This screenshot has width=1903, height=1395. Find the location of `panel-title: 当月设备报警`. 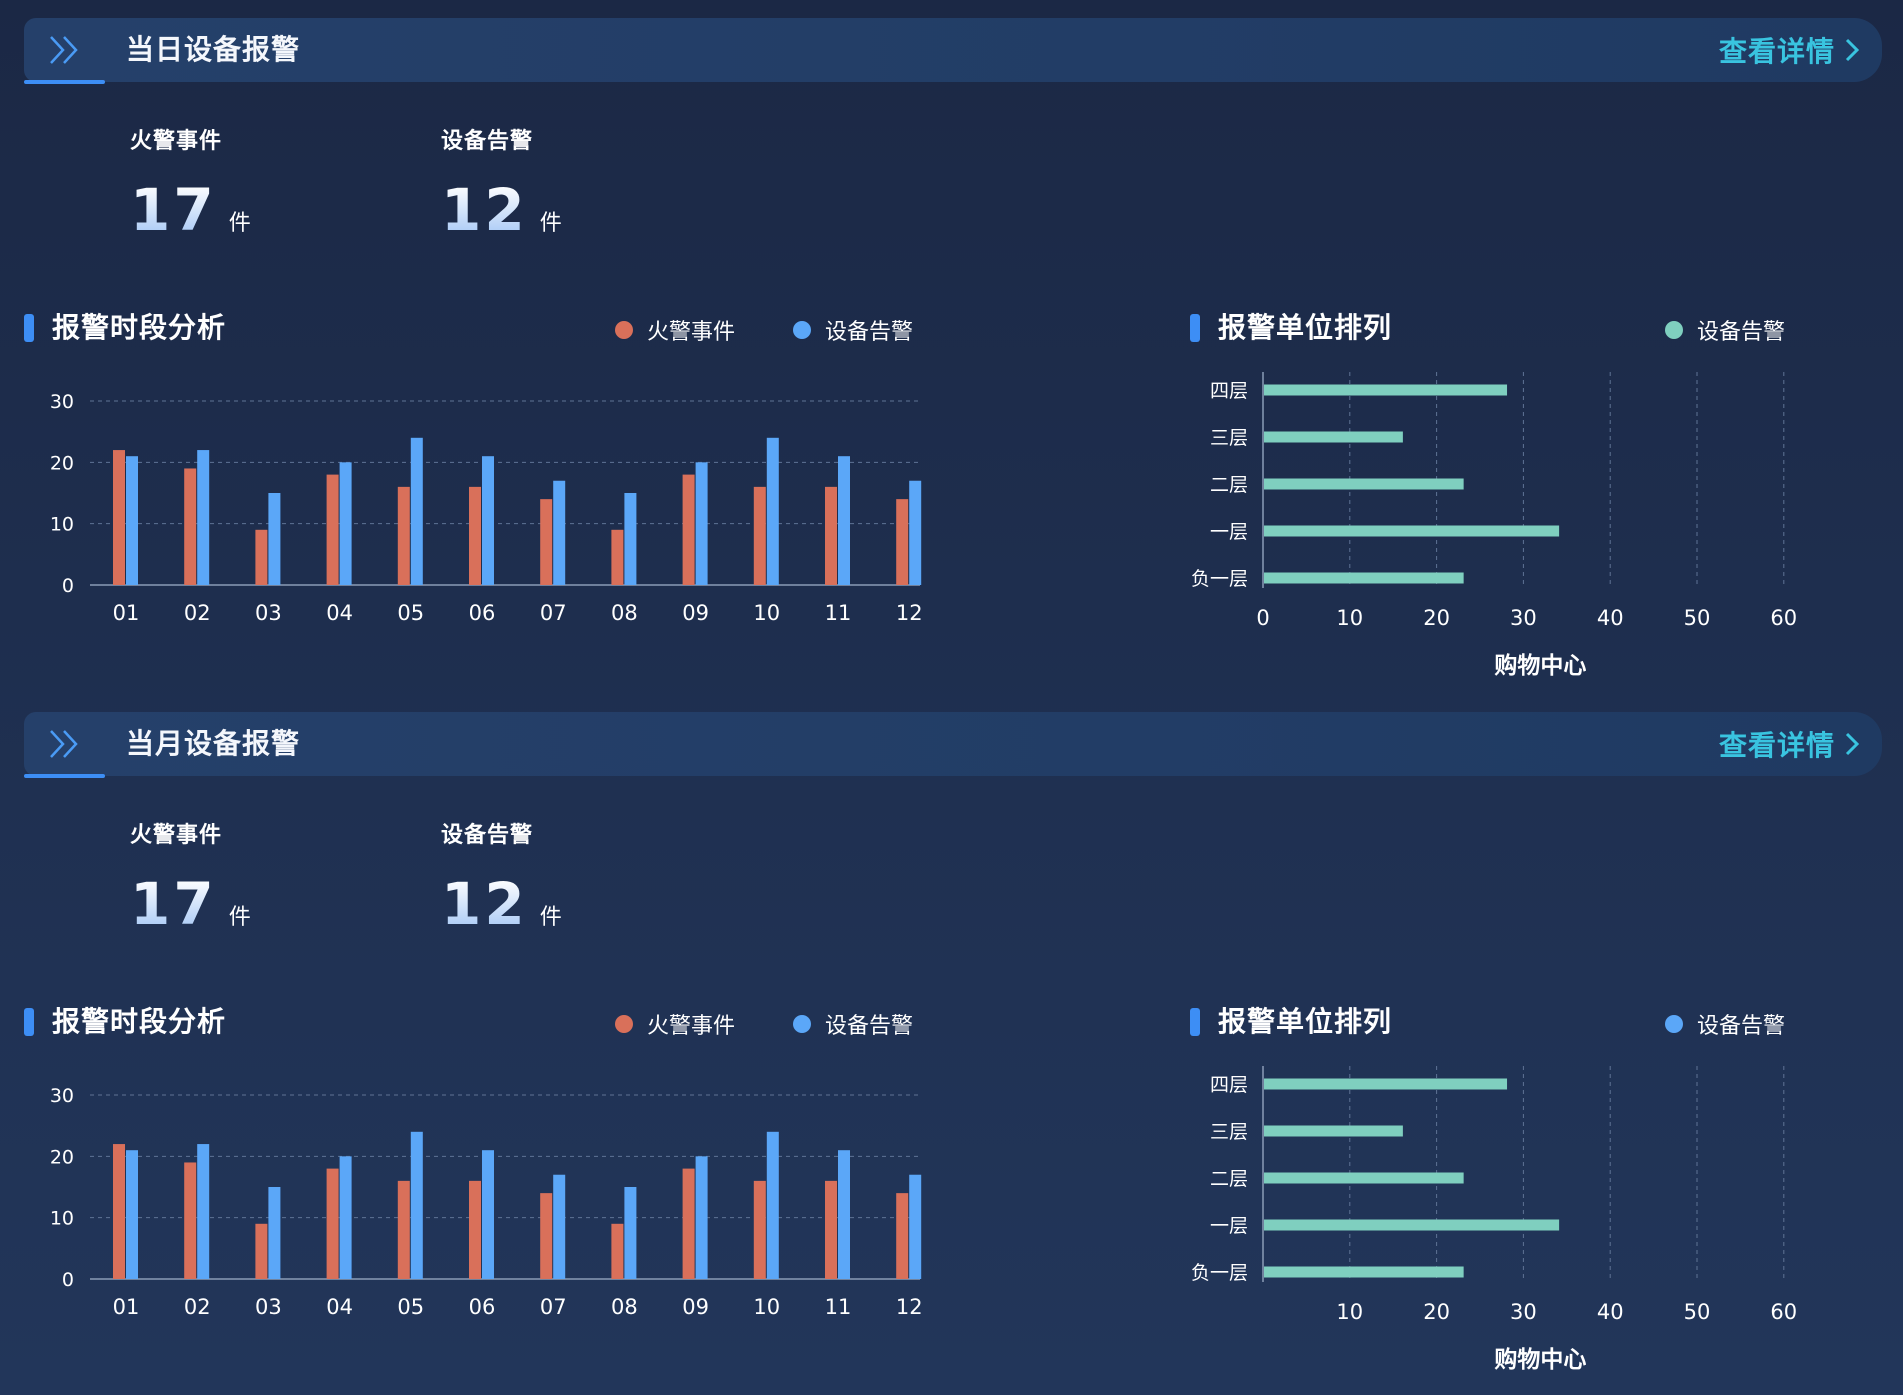

panel-title: 当月设备报警 is located at coordinates (213, 743).